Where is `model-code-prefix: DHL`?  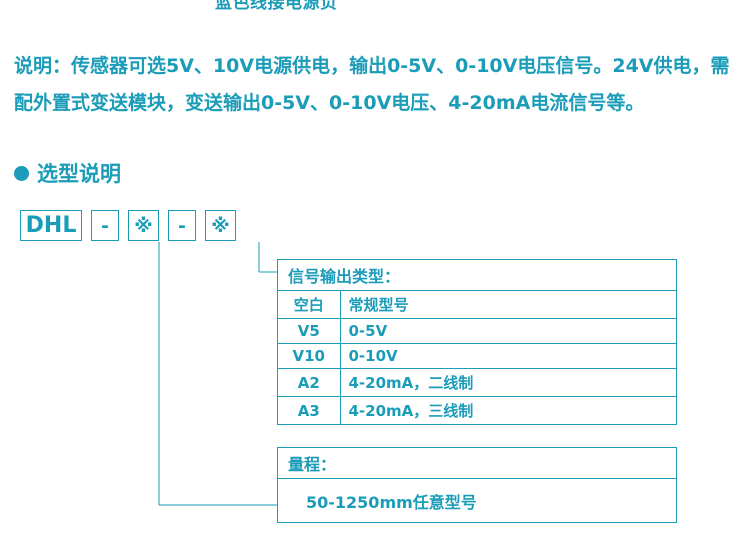
model-code-prefix: DHL is located at coordinates (51, 225).